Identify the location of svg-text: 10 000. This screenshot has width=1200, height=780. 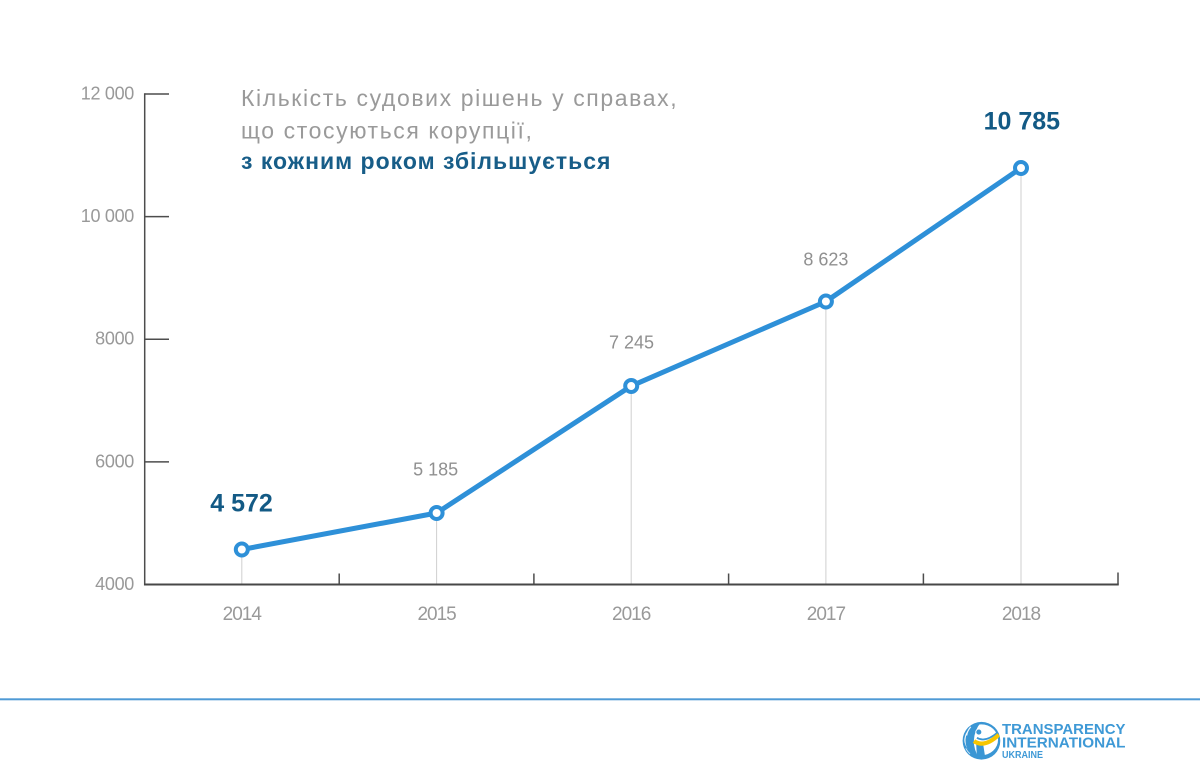
(108, 216).